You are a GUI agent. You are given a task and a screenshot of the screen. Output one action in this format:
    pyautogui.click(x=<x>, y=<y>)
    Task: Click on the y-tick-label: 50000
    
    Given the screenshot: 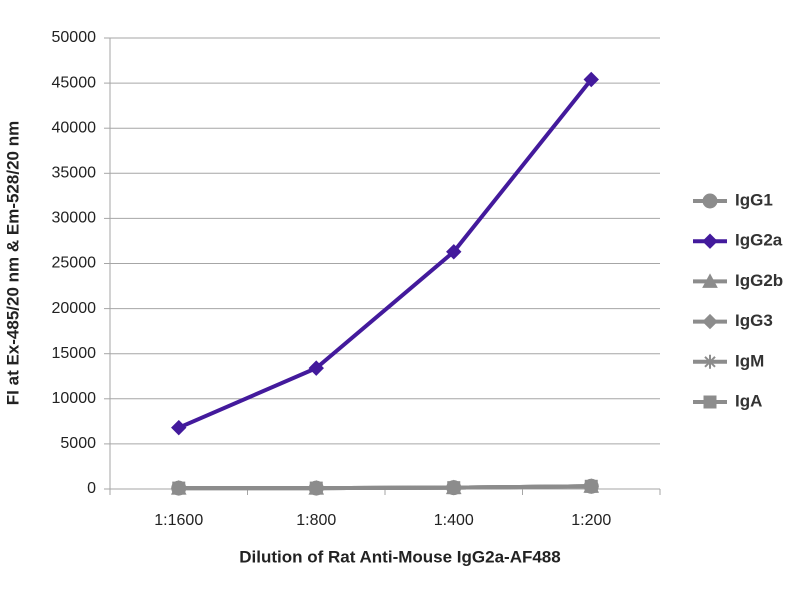 What is the action you would take?
    pyautogui.click(x=74, y=37)
    